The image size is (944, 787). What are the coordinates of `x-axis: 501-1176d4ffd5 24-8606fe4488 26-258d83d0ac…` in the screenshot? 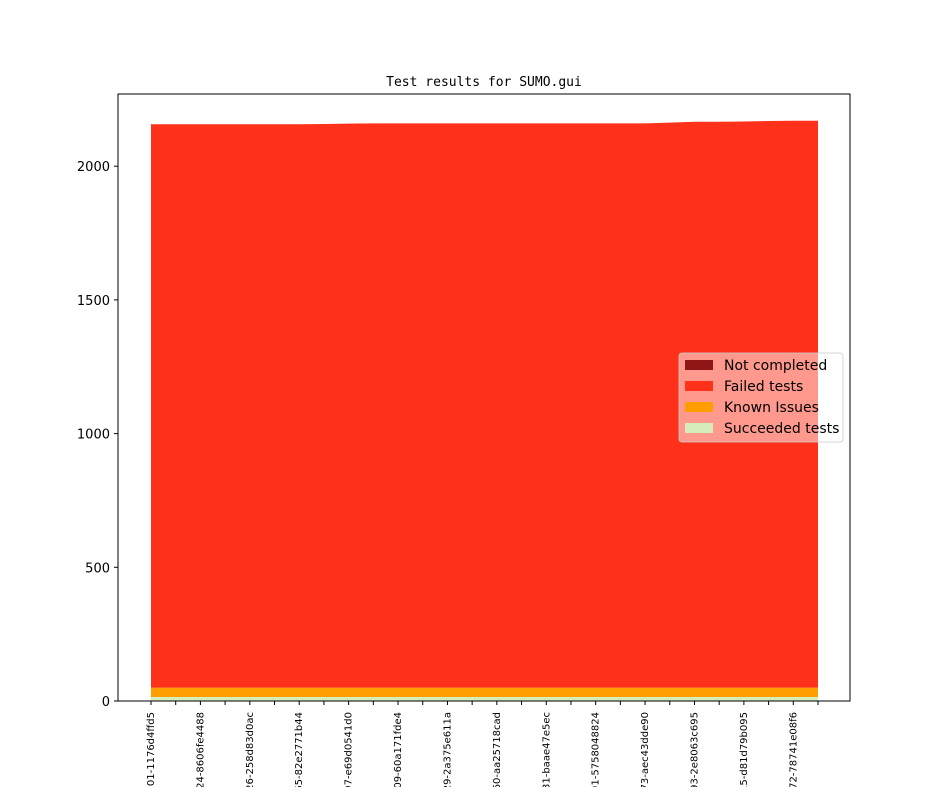 It's located at (482, 744).